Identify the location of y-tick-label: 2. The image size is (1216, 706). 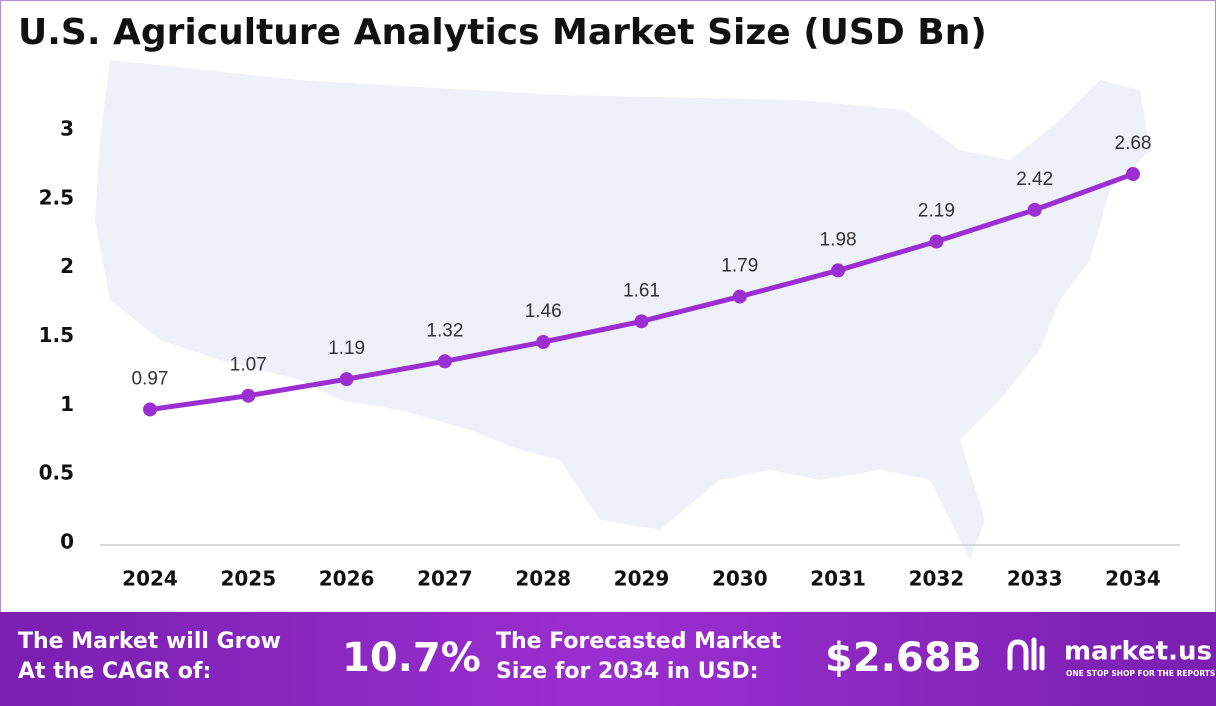
(67, 266).